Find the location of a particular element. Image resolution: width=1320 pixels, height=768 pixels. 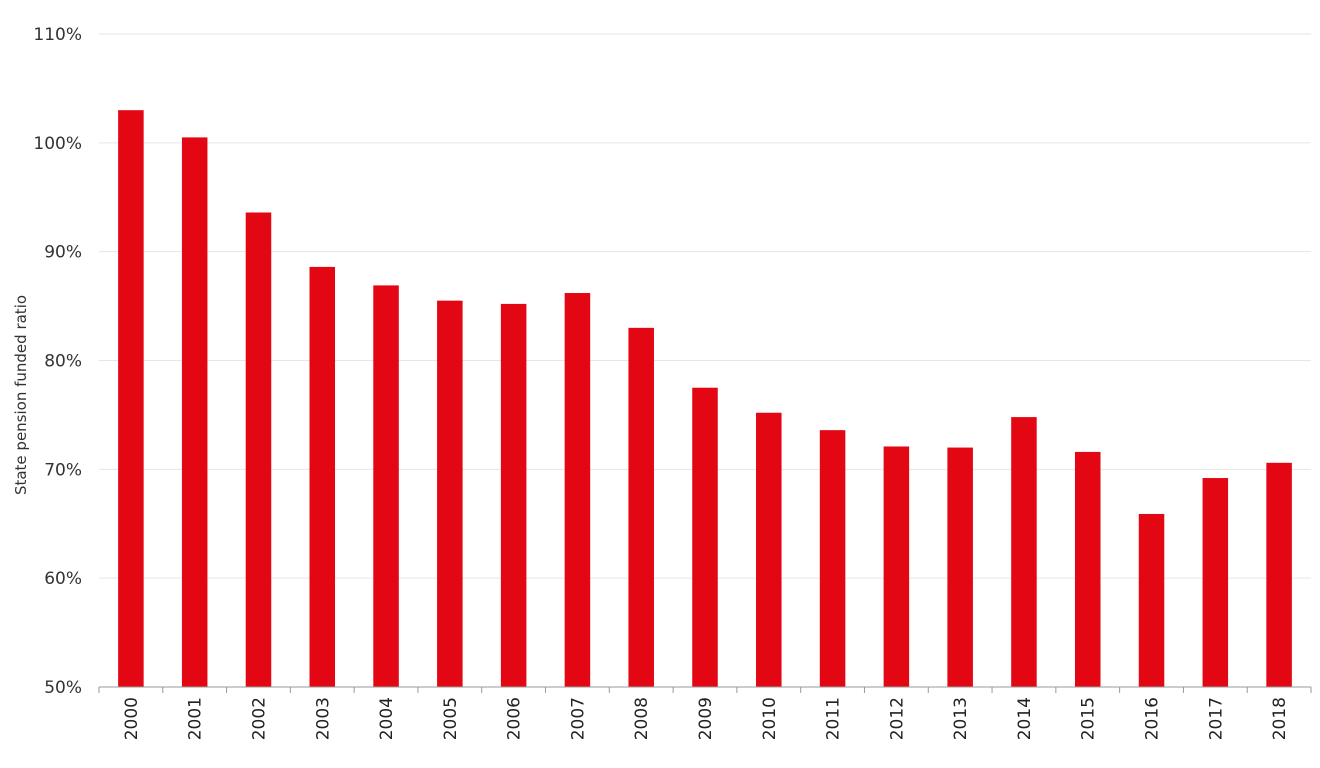

bar-2017 is located at coordinates (1215, 582).